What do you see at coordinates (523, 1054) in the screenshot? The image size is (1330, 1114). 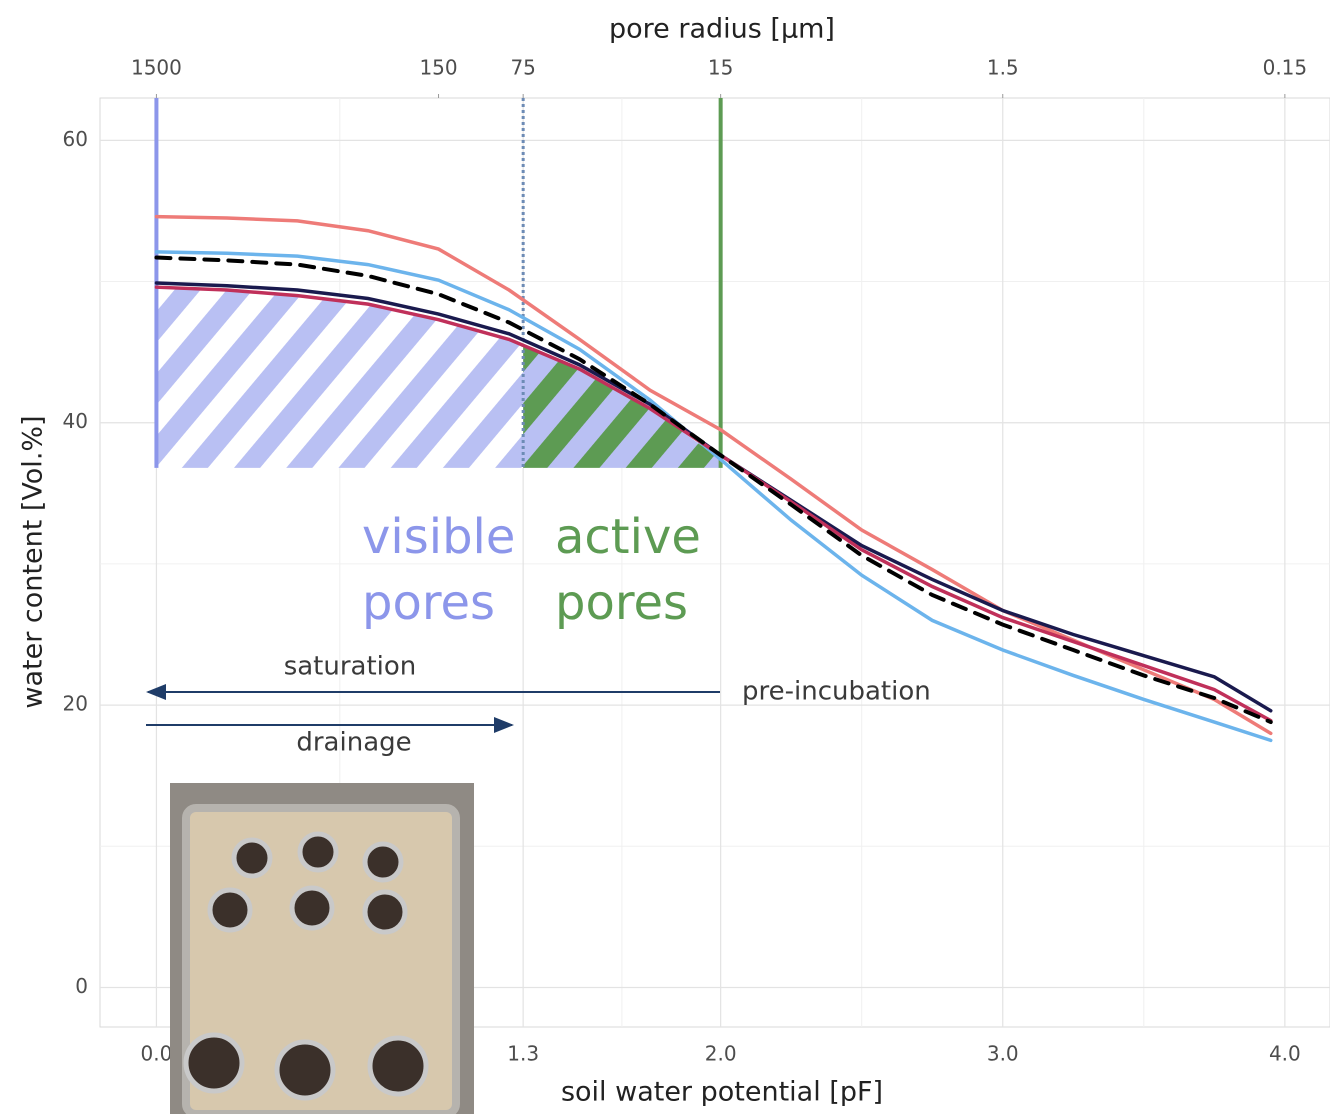 I see `x-tick-label: 1.3` at bounding box center [523, 1054].